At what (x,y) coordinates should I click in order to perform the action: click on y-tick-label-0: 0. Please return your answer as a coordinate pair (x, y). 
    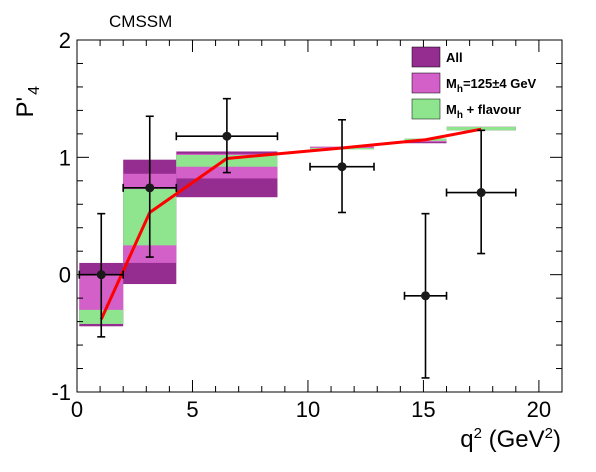
    Looking at the image, I should click on (65, 275).